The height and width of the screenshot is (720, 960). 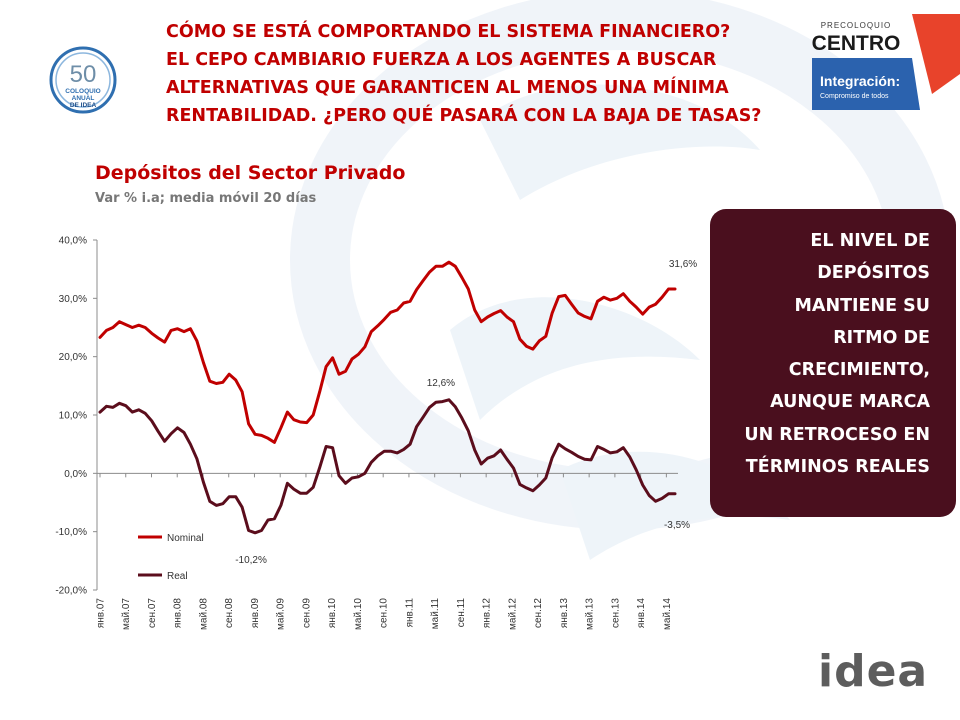 What do you see at coordinates (859, 370) in the screenshot?
I see `callout-line-5: CRECIMIENTO,` at bounding box center [859, 370].